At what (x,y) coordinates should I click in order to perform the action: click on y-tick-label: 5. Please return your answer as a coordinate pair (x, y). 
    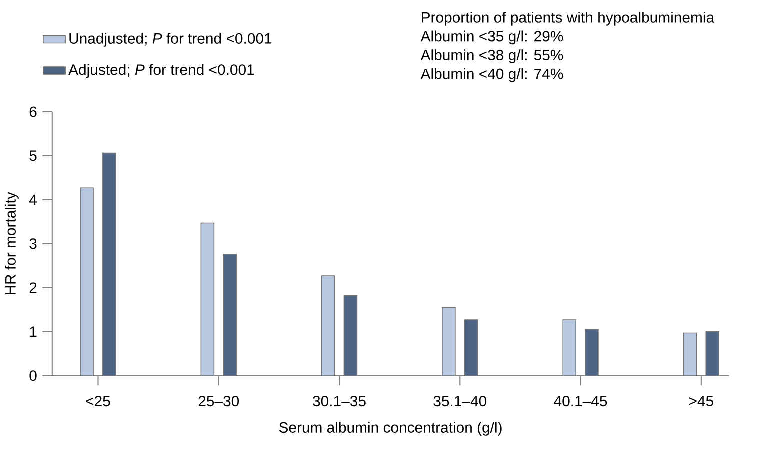
    Looking at the image, I should click on (33, 156).